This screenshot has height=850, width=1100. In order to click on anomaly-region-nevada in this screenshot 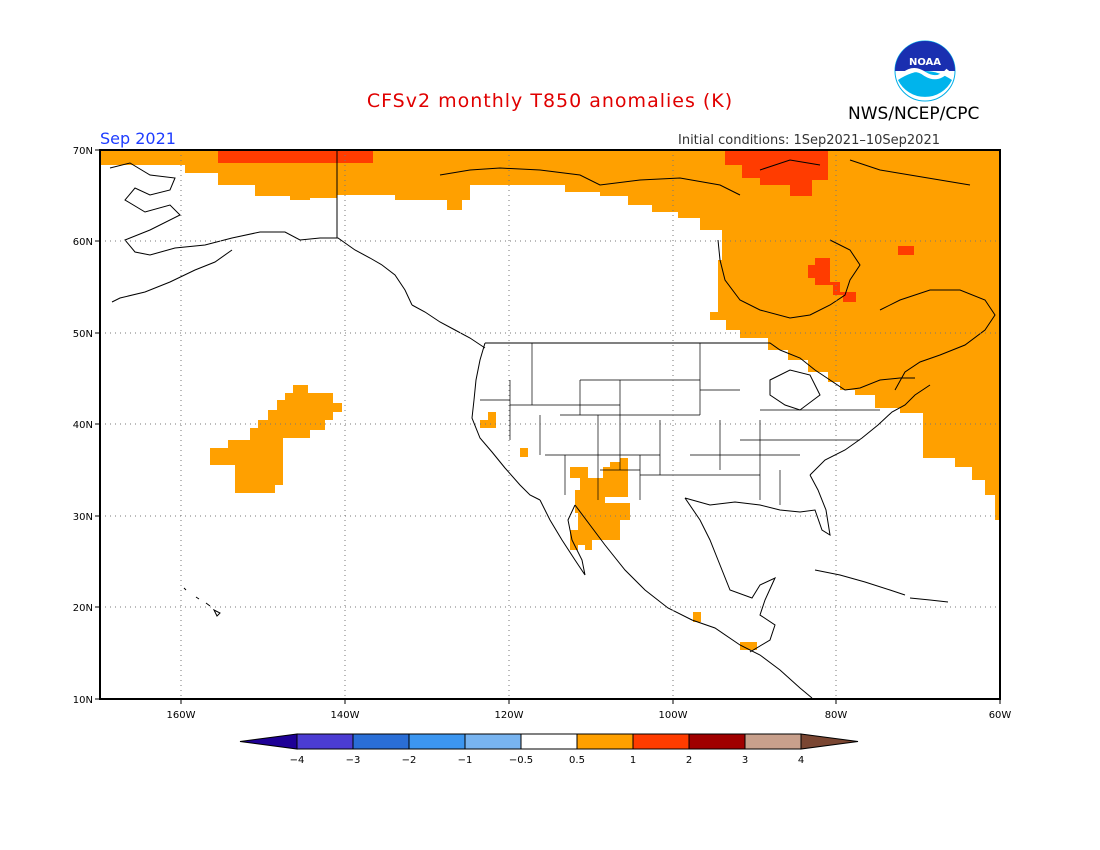, I will do `click(524, 452)`.